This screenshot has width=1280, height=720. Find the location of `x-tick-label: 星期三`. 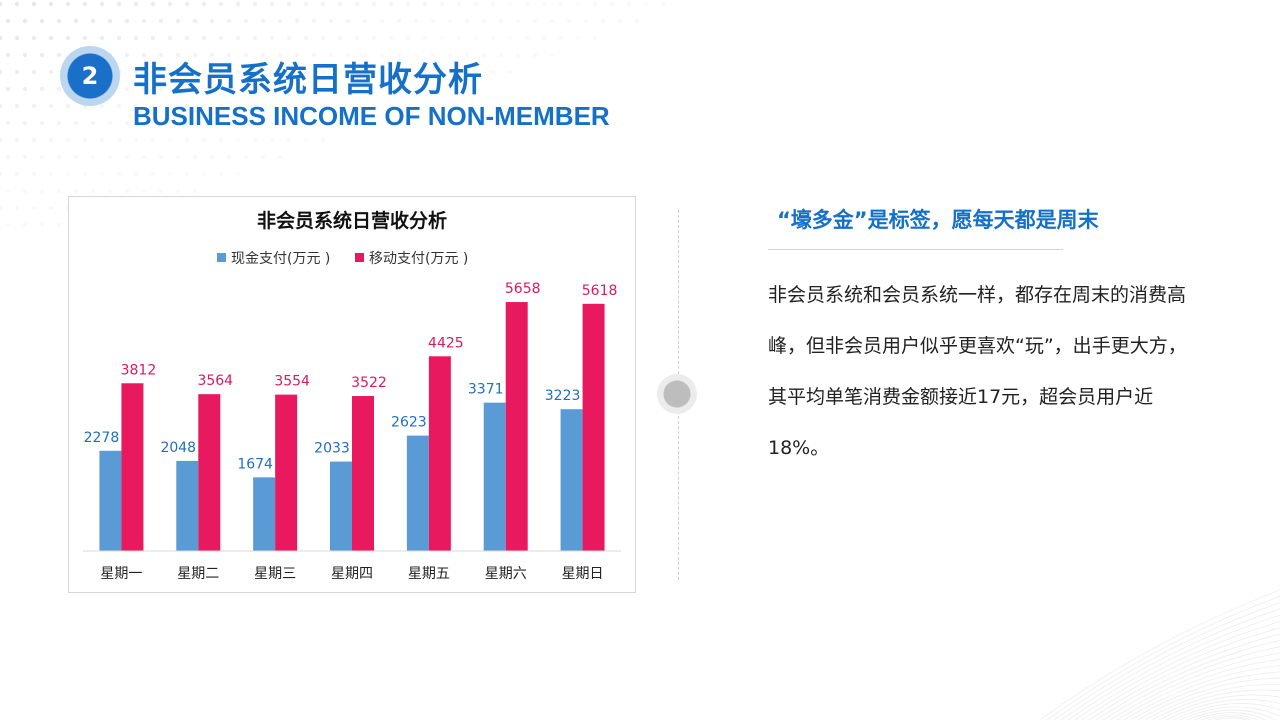

x-tick-label: 星期三 is located at coordinates (275, 574).